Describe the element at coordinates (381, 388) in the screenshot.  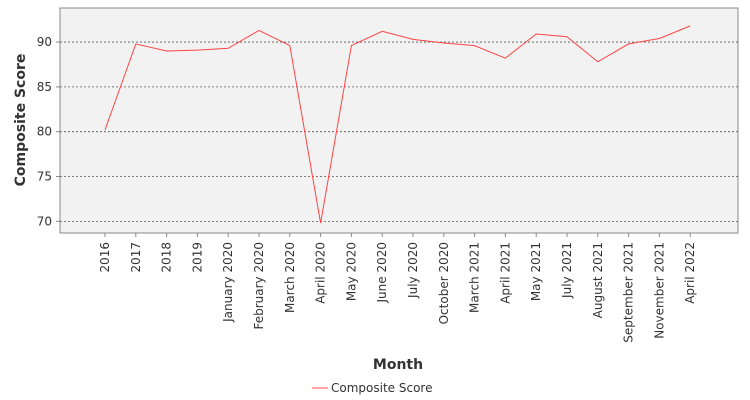
I see `legend-label: Composite Score` at that location.